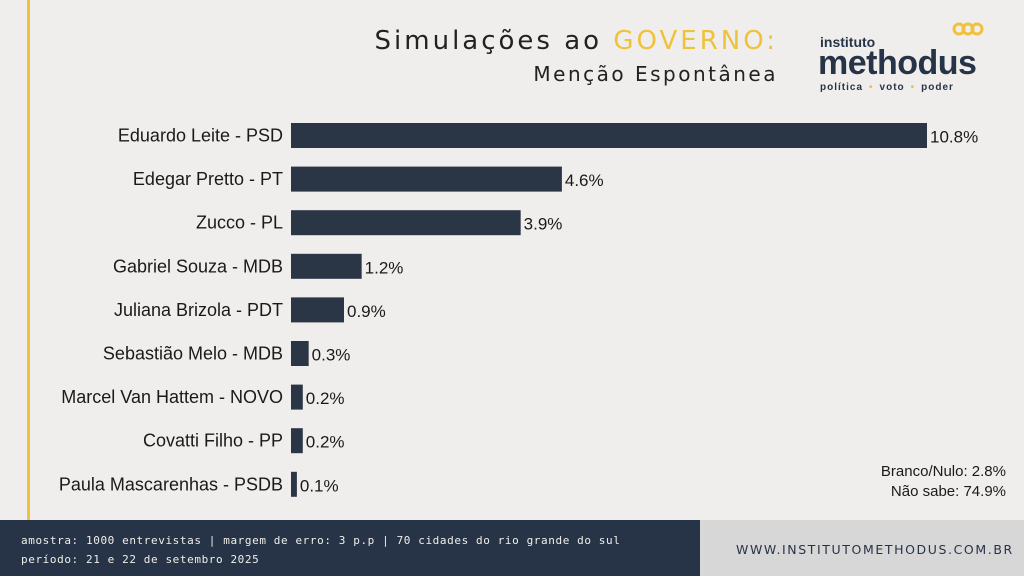 This screenshot has width=1024, height=576. What do you see at coordinates (198, 310) in the screenshot?
I see `category-label: Juliana Brizola - PDT` at bounding box center [198, 310].